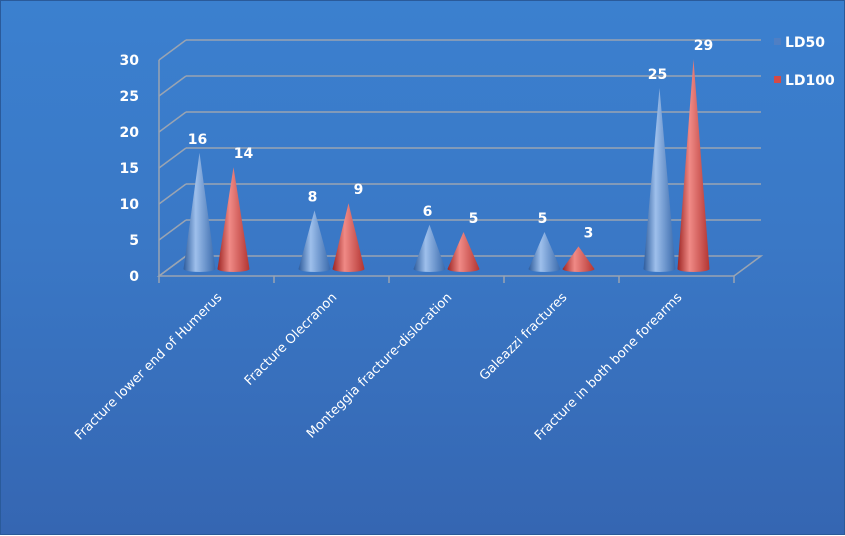 The image size is (845, 536). I want to click on data-label: 29, so click(703, 46).